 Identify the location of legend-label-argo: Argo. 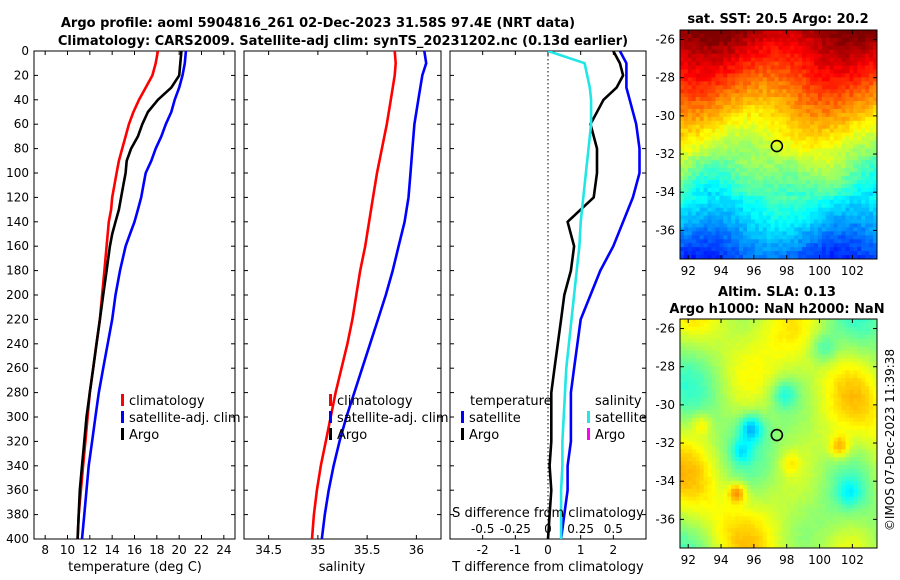
(144, 435).